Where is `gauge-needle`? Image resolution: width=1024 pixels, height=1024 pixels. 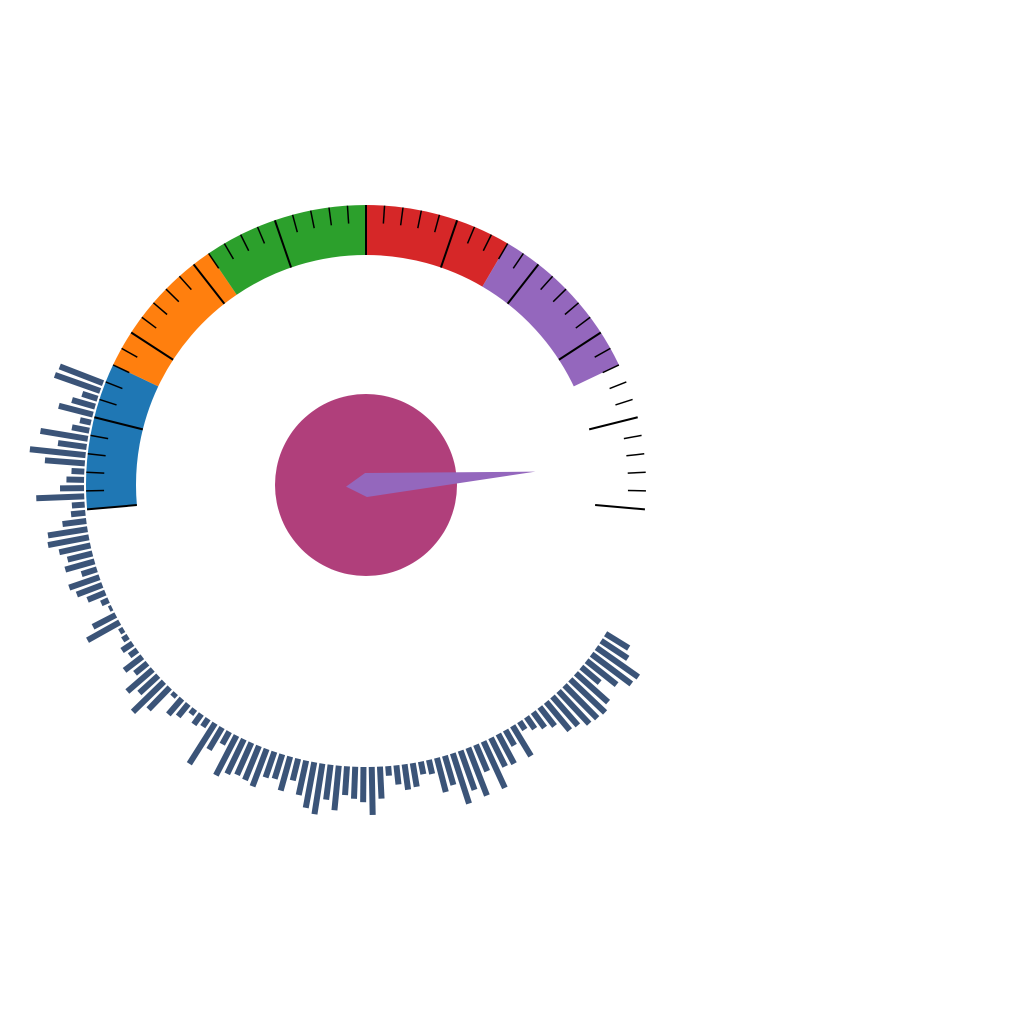 gauge-needle is located at coordinates (441, 484).